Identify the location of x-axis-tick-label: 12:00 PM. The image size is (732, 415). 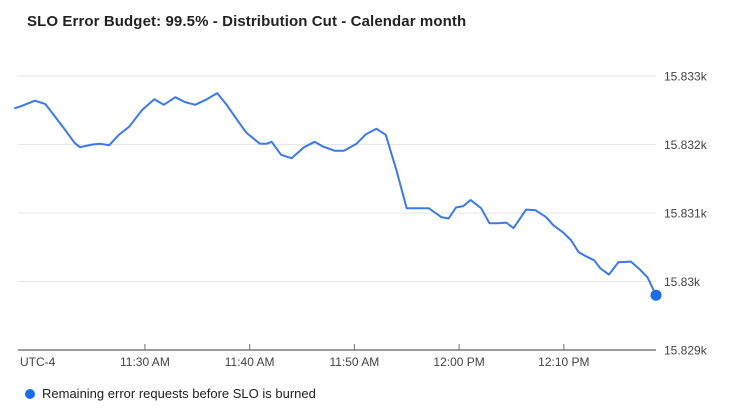
(458, 362).